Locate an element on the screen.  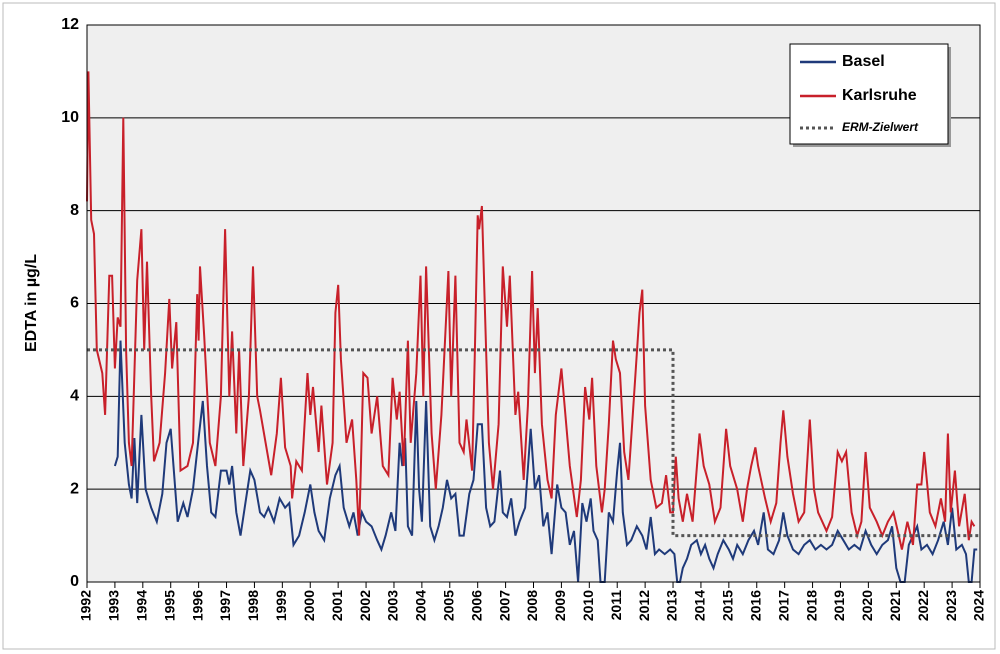
y-tick-label: 10 is located at coordinates (70, 117).